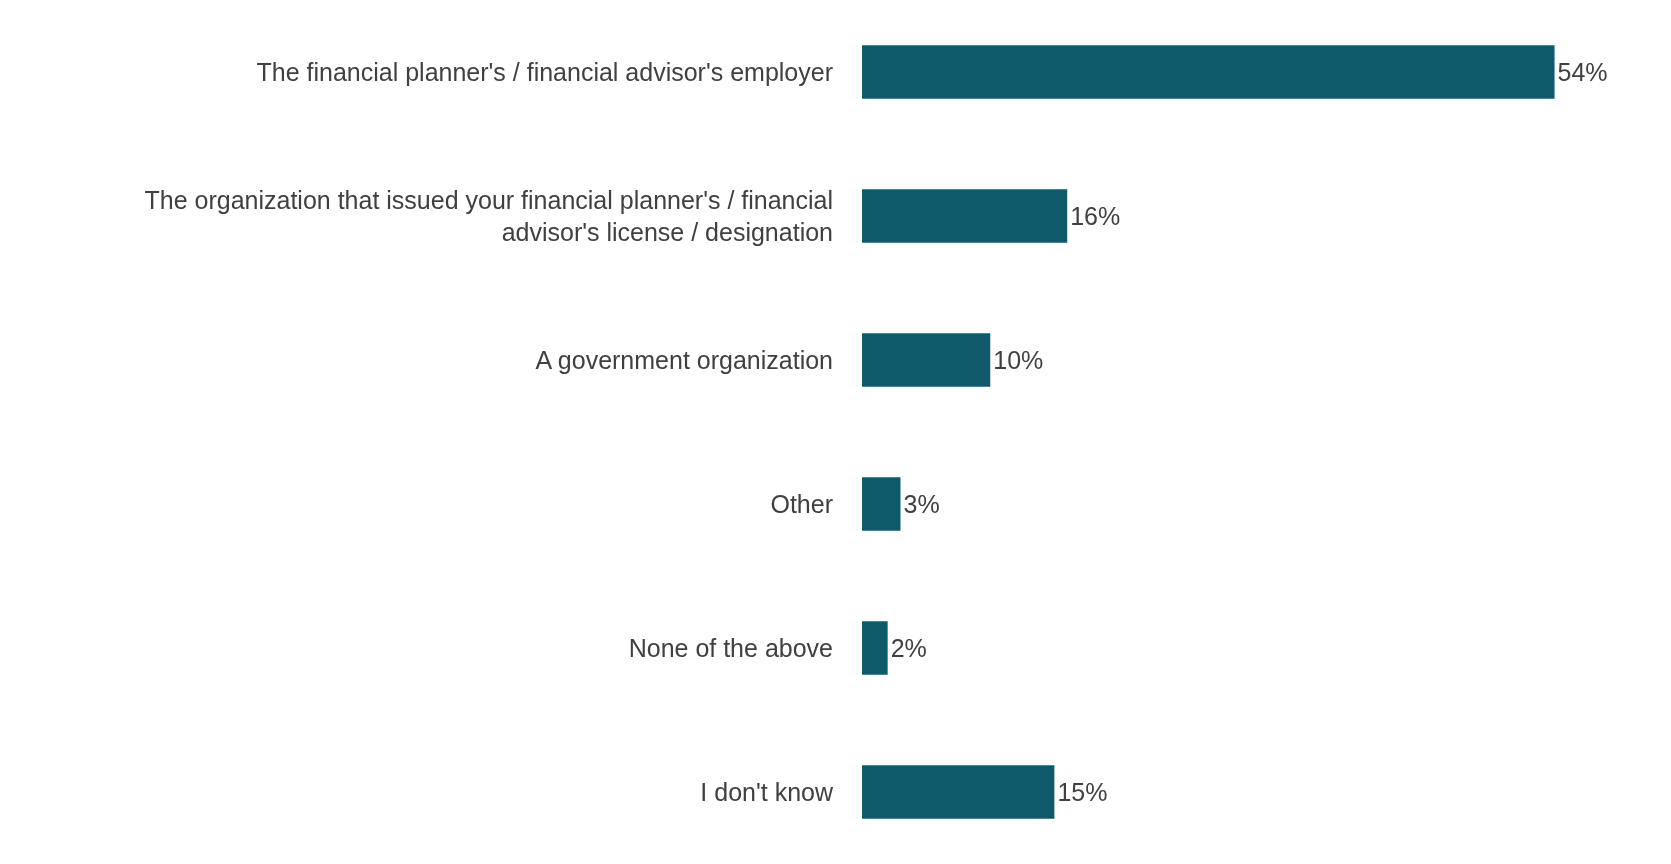  I want to click on y-tick-label: The organization that issued your financial planner's / financial advisor's license / designation, so click(488, 215).